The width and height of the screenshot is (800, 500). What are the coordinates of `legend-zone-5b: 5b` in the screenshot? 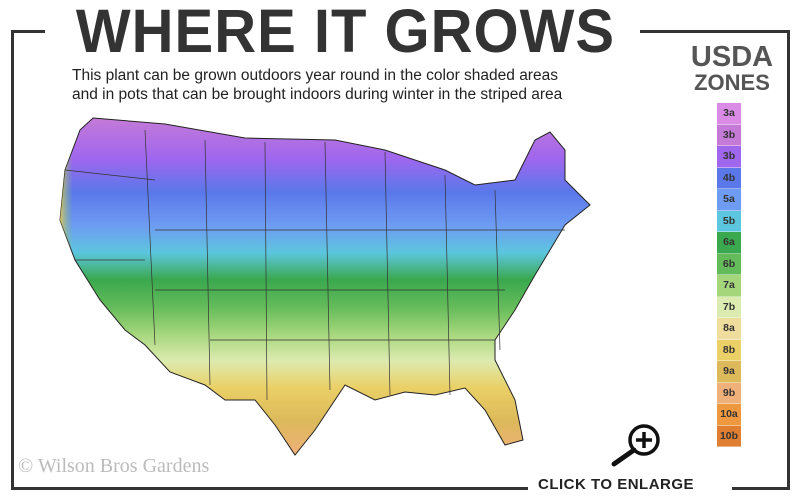 It's located at (729, 221).